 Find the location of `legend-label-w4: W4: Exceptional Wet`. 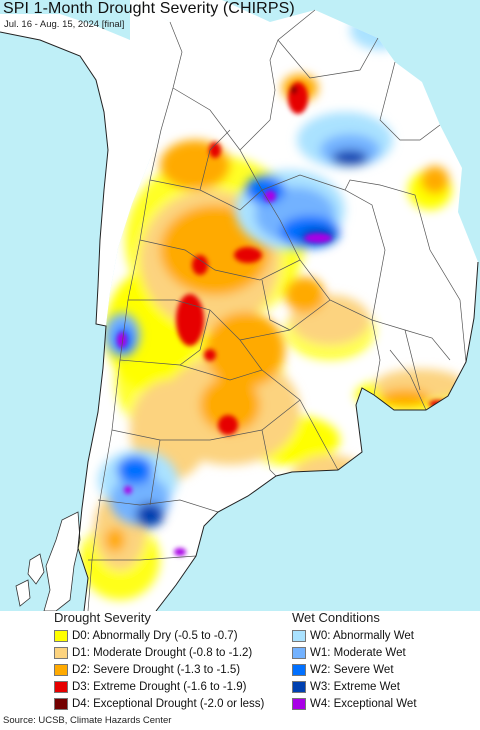

legend-label-w4: W4: Exceptional Wet is located at coordinates (363, 703).